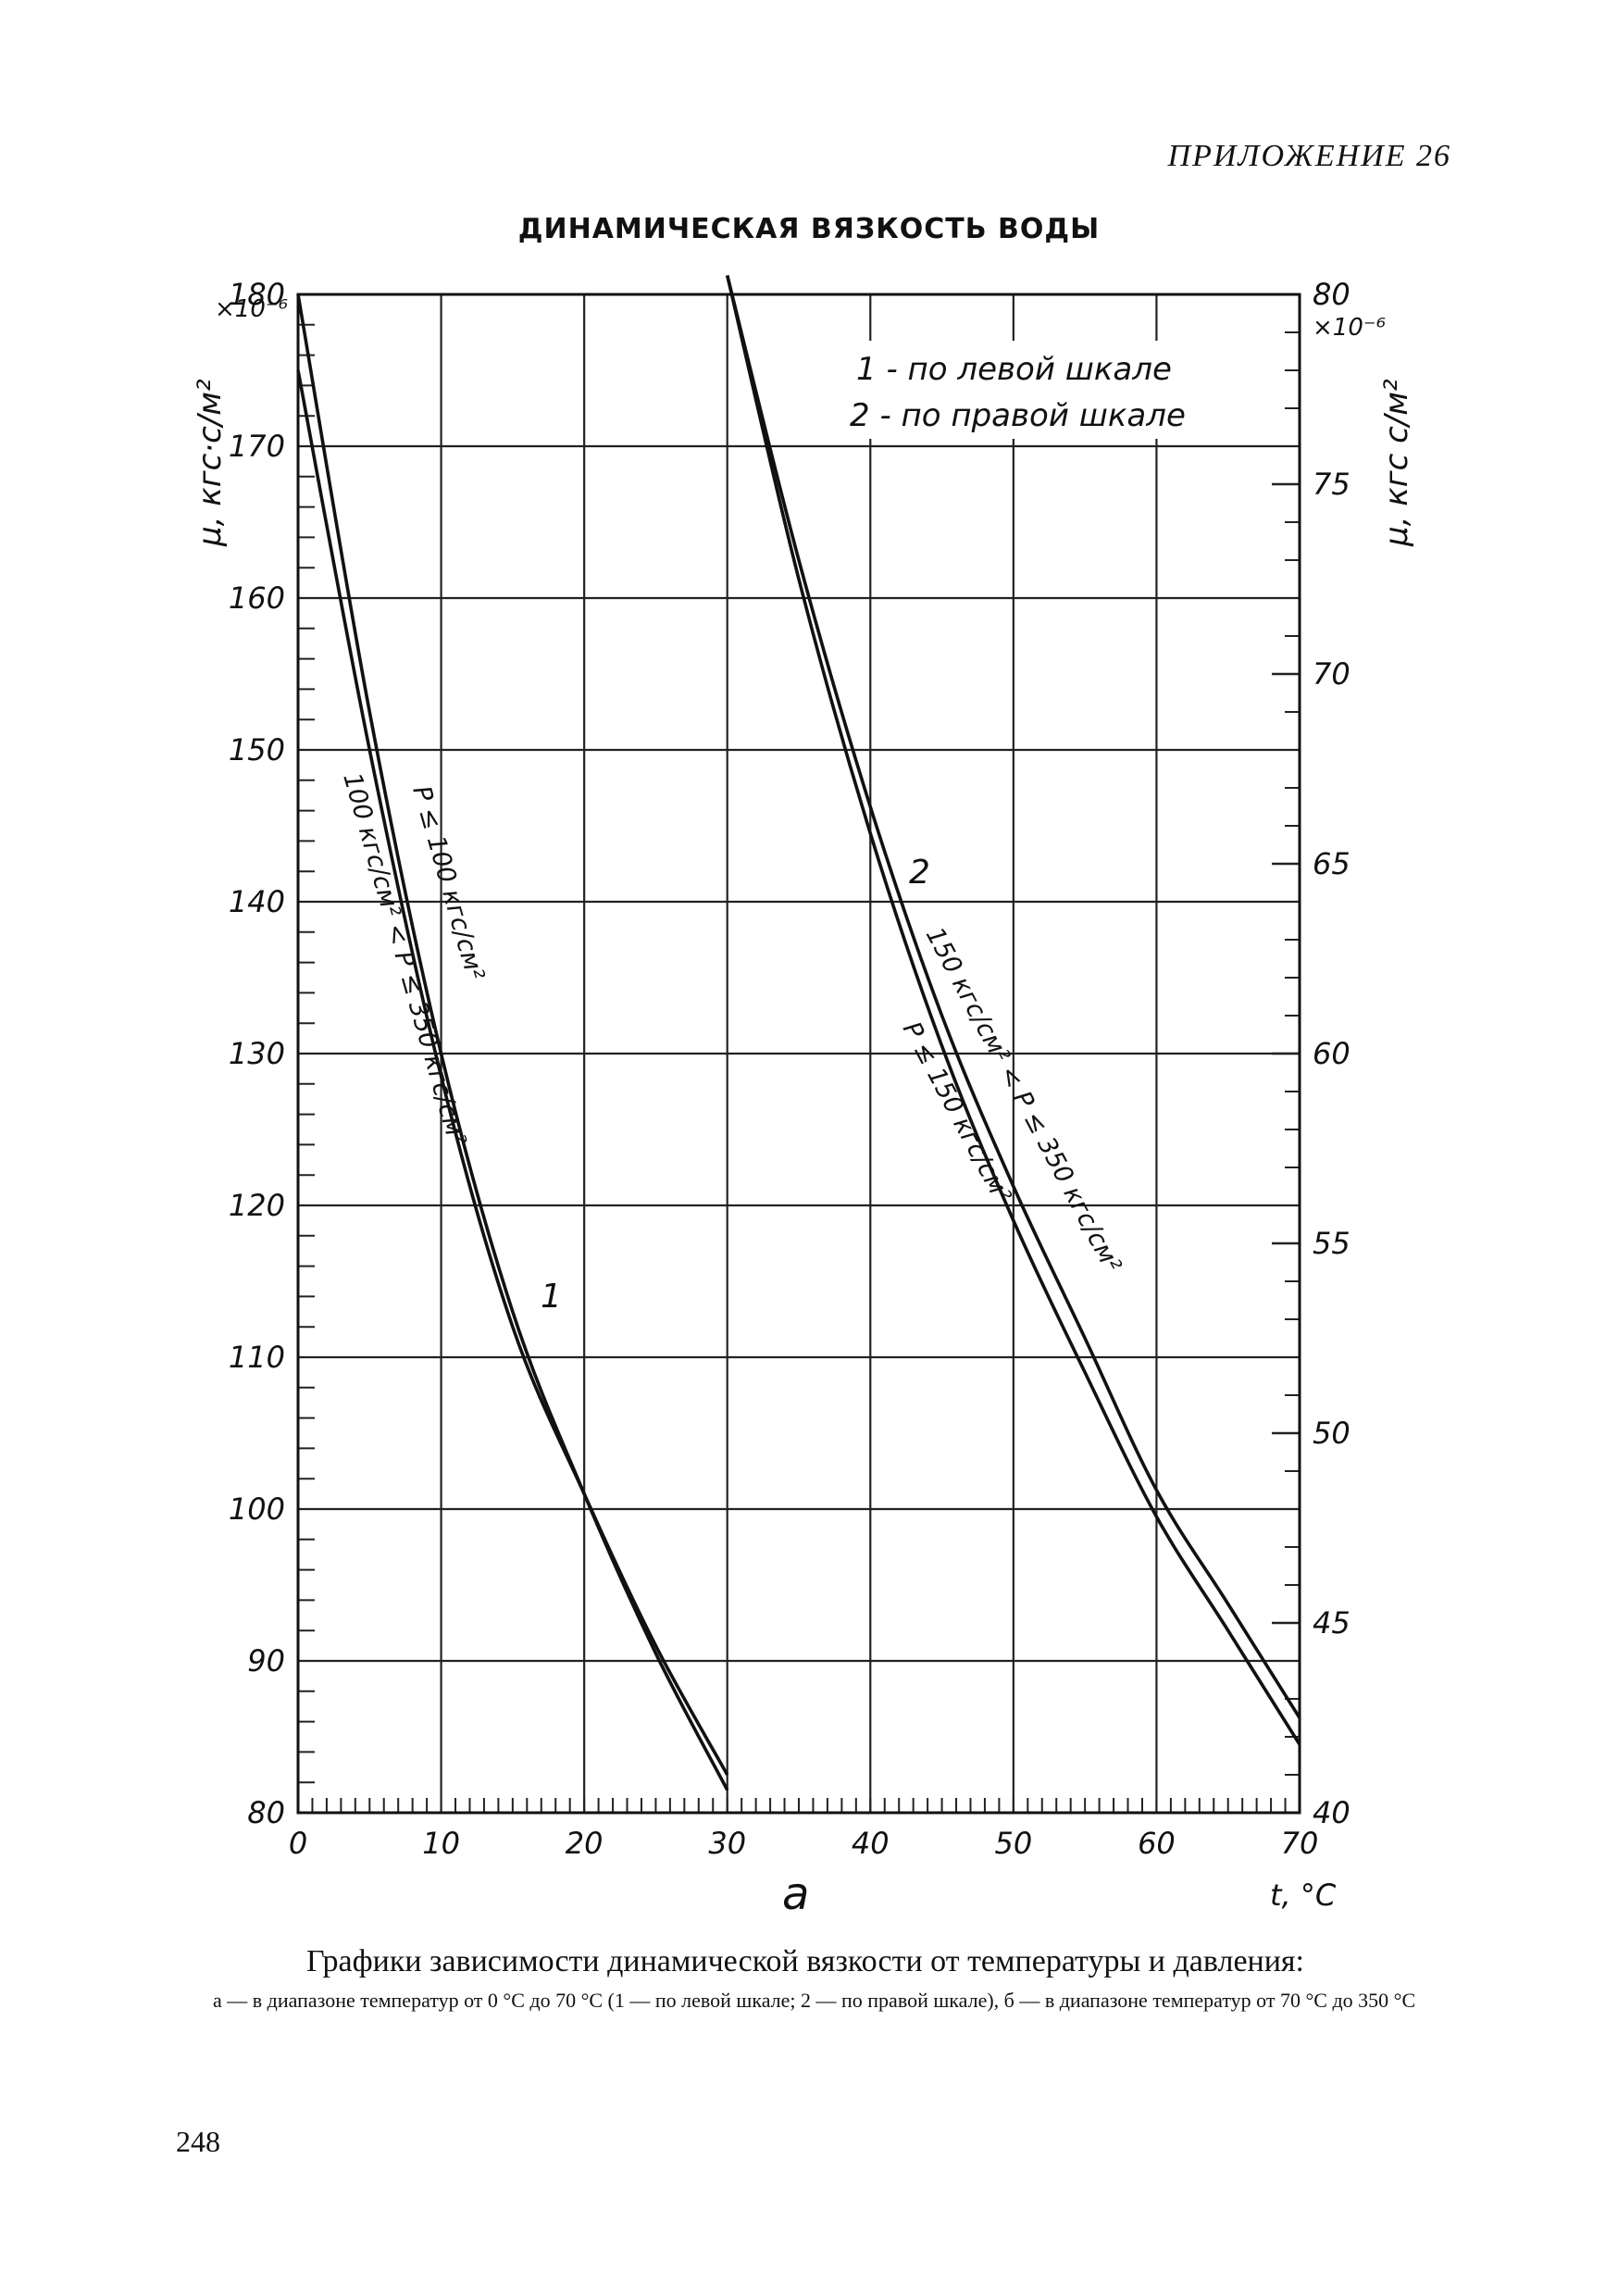 Image resolution: width=1618 pixels, height=2296 pixels. Describe the element at coordinates (1349, 328) in the screenshot. I see `right-axis-multiplier: ×10⁻⁶` at that location.